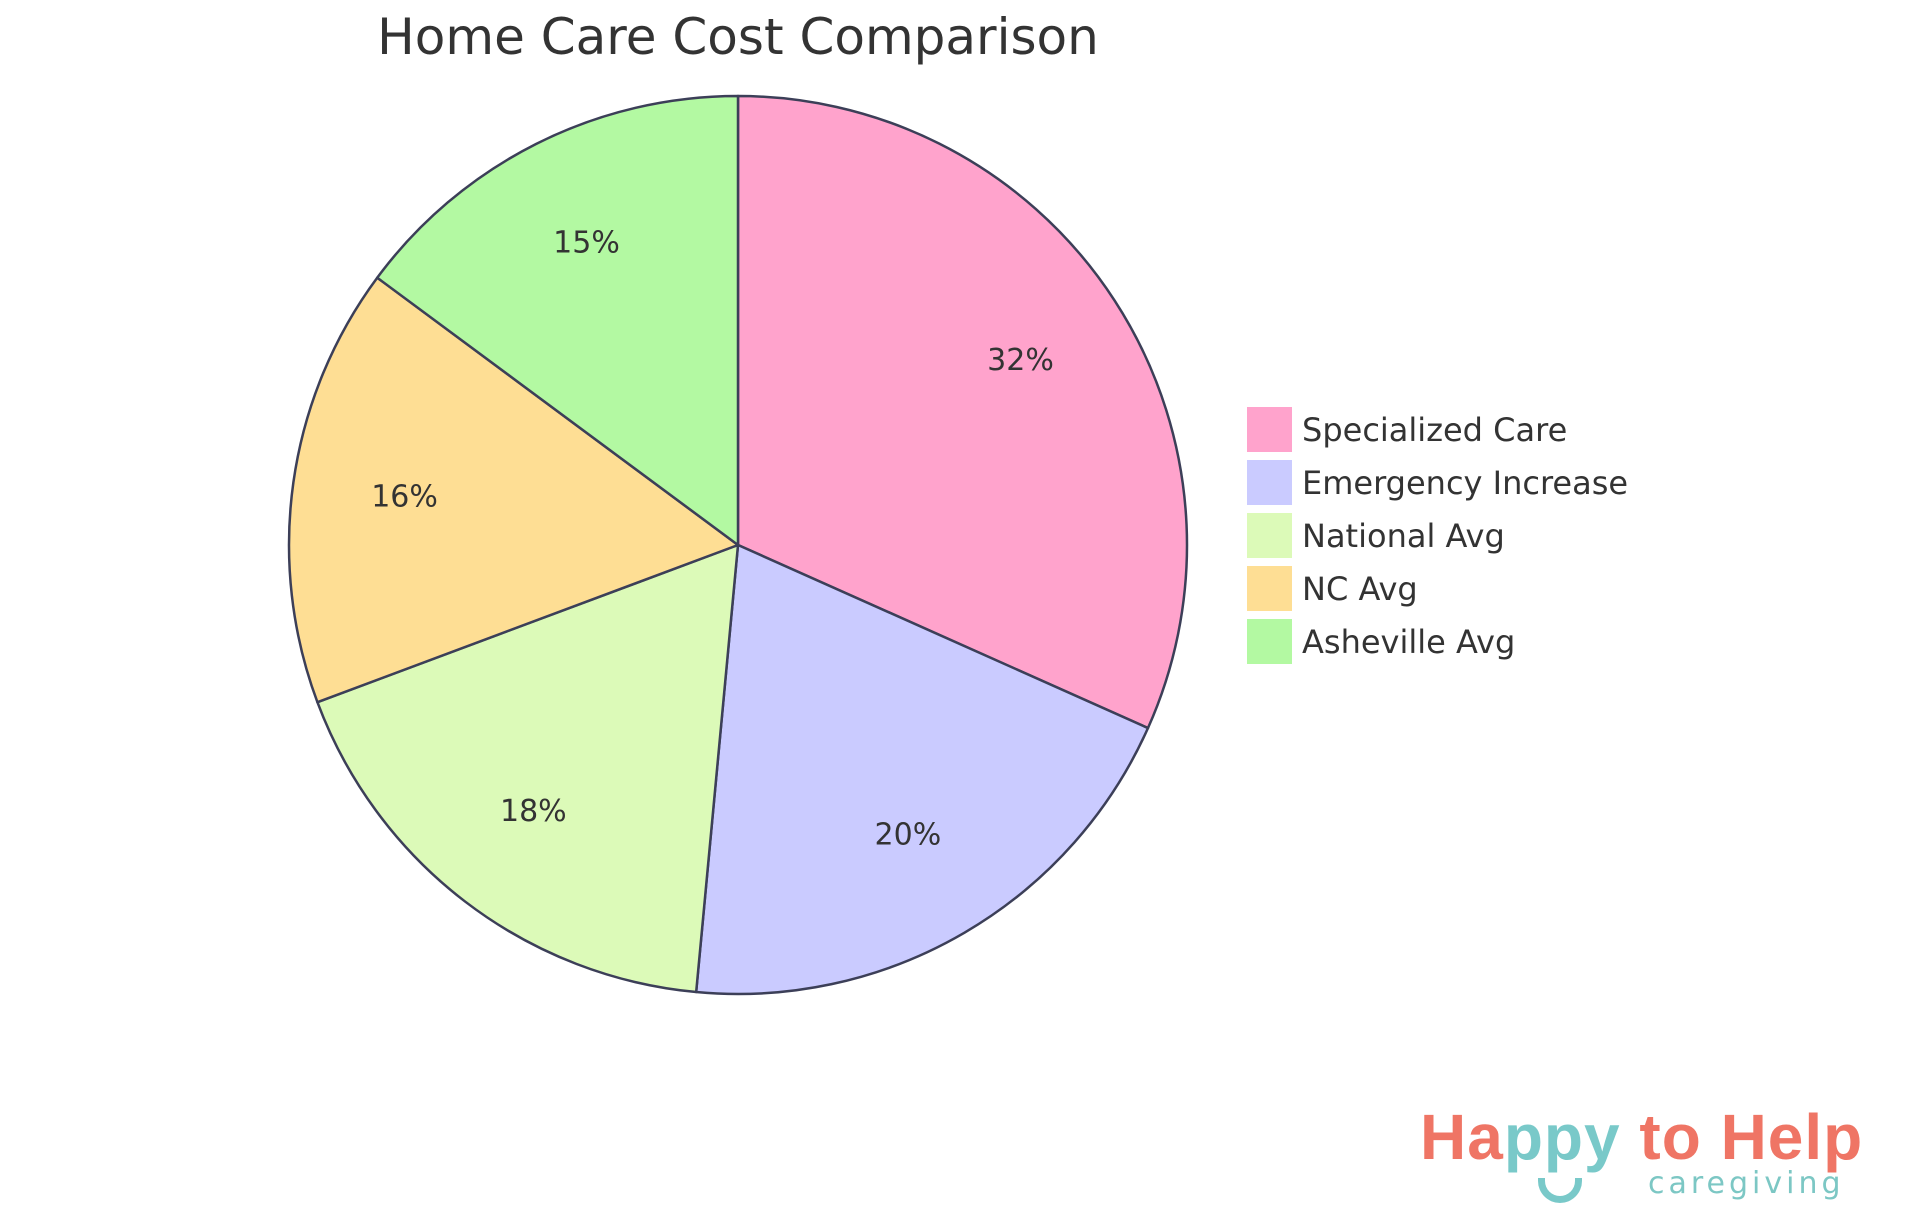 Image resolution: width=1920 pixels, height=1215 pixels. I want to click on legend-item: Specialized Care, so click(1437, 429).